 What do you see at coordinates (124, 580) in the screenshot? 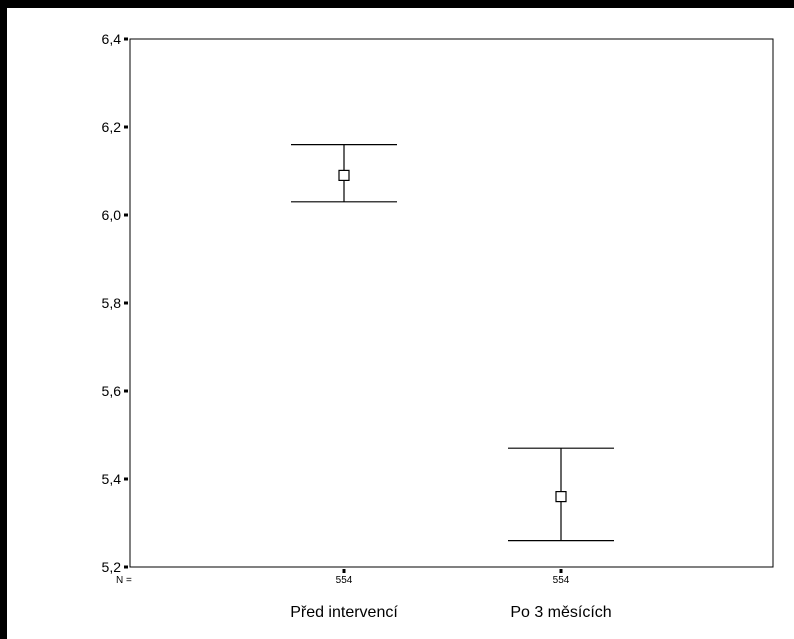
I see `n-label: N =` at bounding box center [124, 580].